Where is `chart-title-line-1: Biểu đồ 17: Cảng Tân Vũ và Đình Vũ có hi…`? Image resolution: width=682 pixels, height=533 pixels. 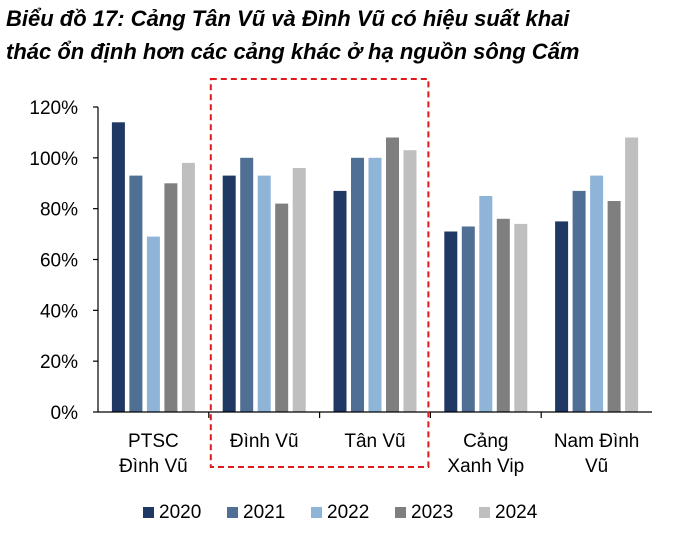 chart-title-line-1: Biểu đồ 17: Cảng Tân Vũ và Đình Vũ có hi… is located at coordinates (288, 18).